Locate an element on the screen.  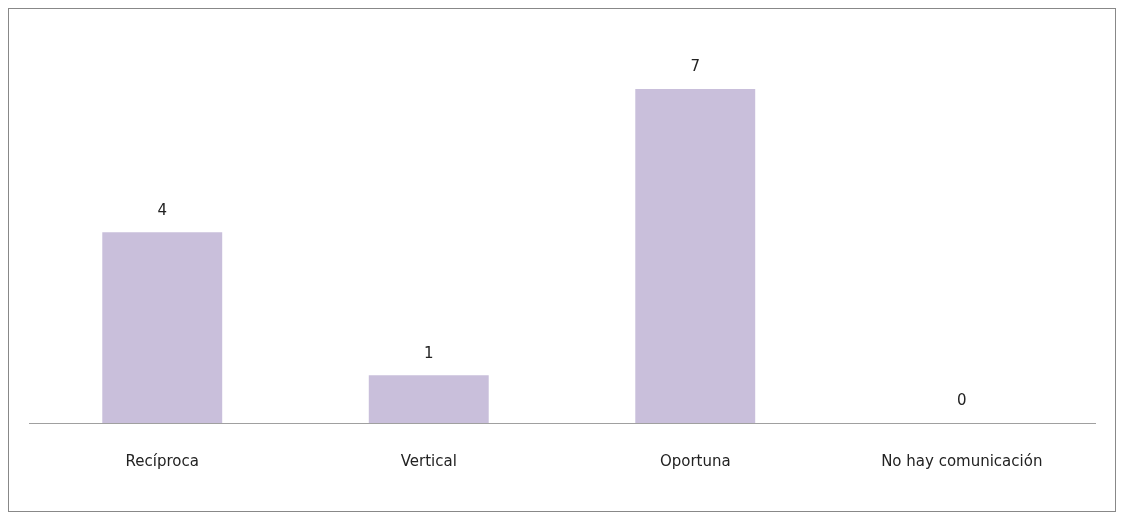
data-label: 4 is located at coordinates (162, 209).